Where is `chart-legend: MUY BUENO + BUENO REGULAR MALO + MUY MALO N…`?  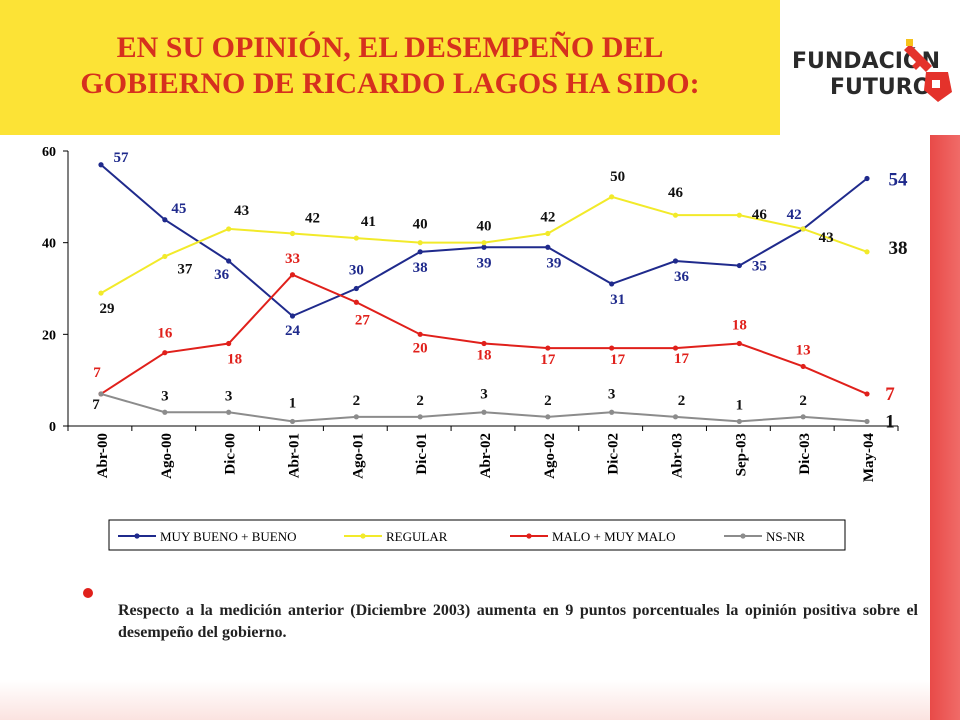
chart-legend: MUY BUENO + BUENO REGULAR MALO + MUY MALO N… is located at coordinates (477, 535).